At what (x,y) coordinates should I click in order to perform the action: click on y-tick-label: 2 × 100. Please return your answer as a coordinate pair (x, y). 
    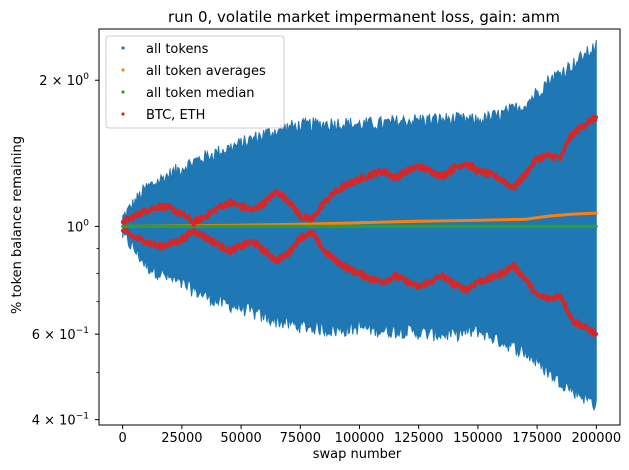
    Looking at the image, I should click on (64, 80).